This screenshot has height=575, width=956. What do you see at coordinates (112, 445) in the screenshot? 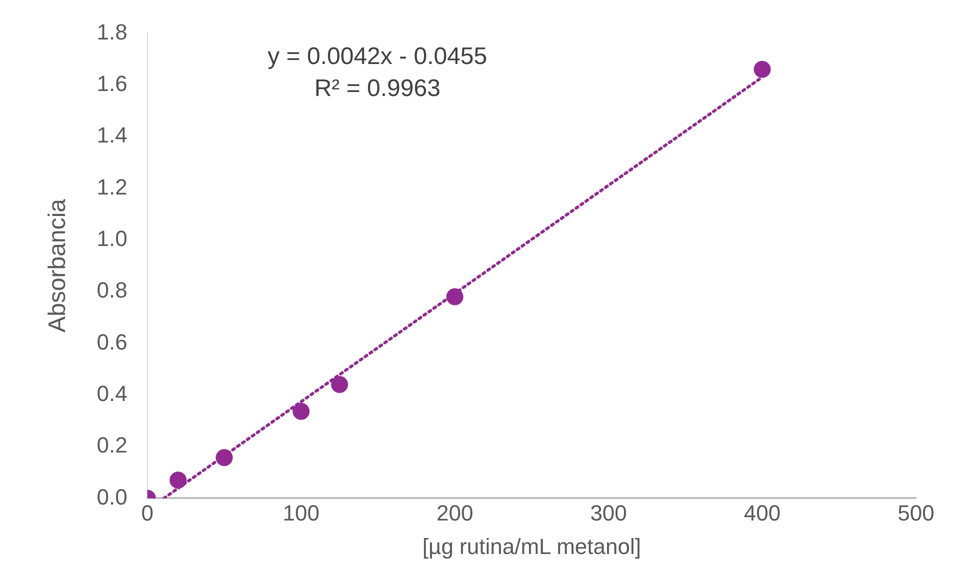
I see `y-tick-label: 0.2` at bounding box center [112, 445].